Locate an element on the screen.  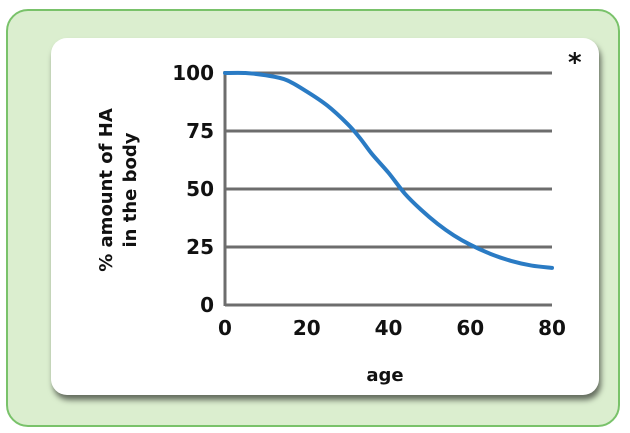
asterisk-annotation: * is located at coordinates (575, 63).